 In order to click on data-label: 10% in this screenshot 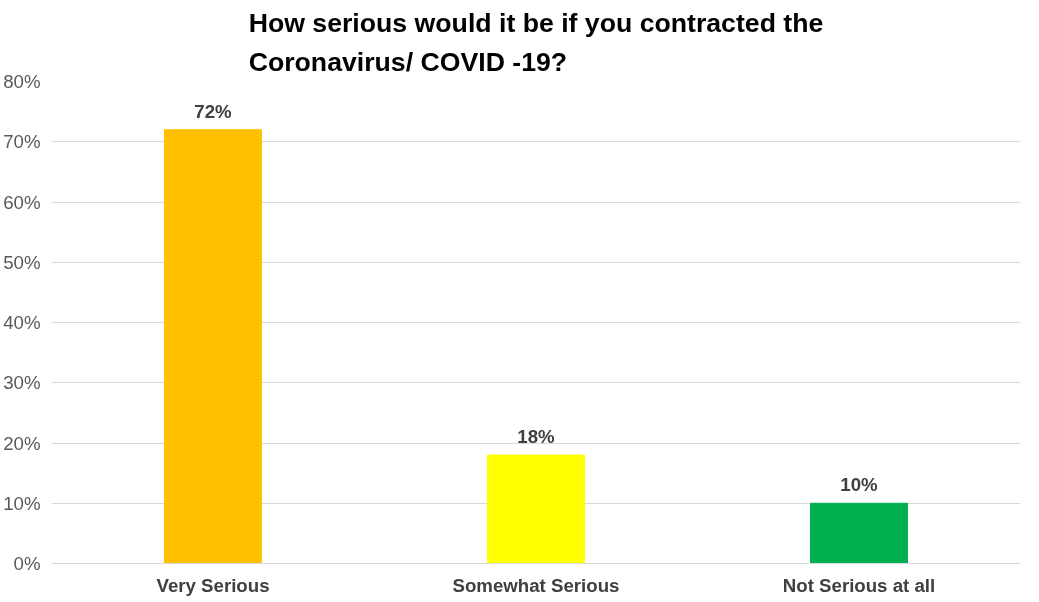, I will do `click(859, 485)`.